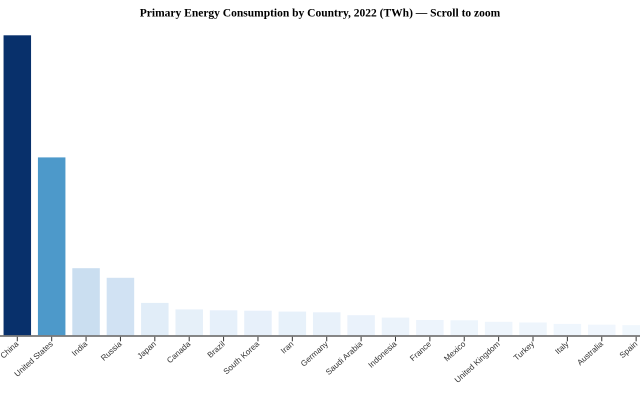 The image size is (640, 400). I want to click on svg-text: Brazil, so click(216, 349).